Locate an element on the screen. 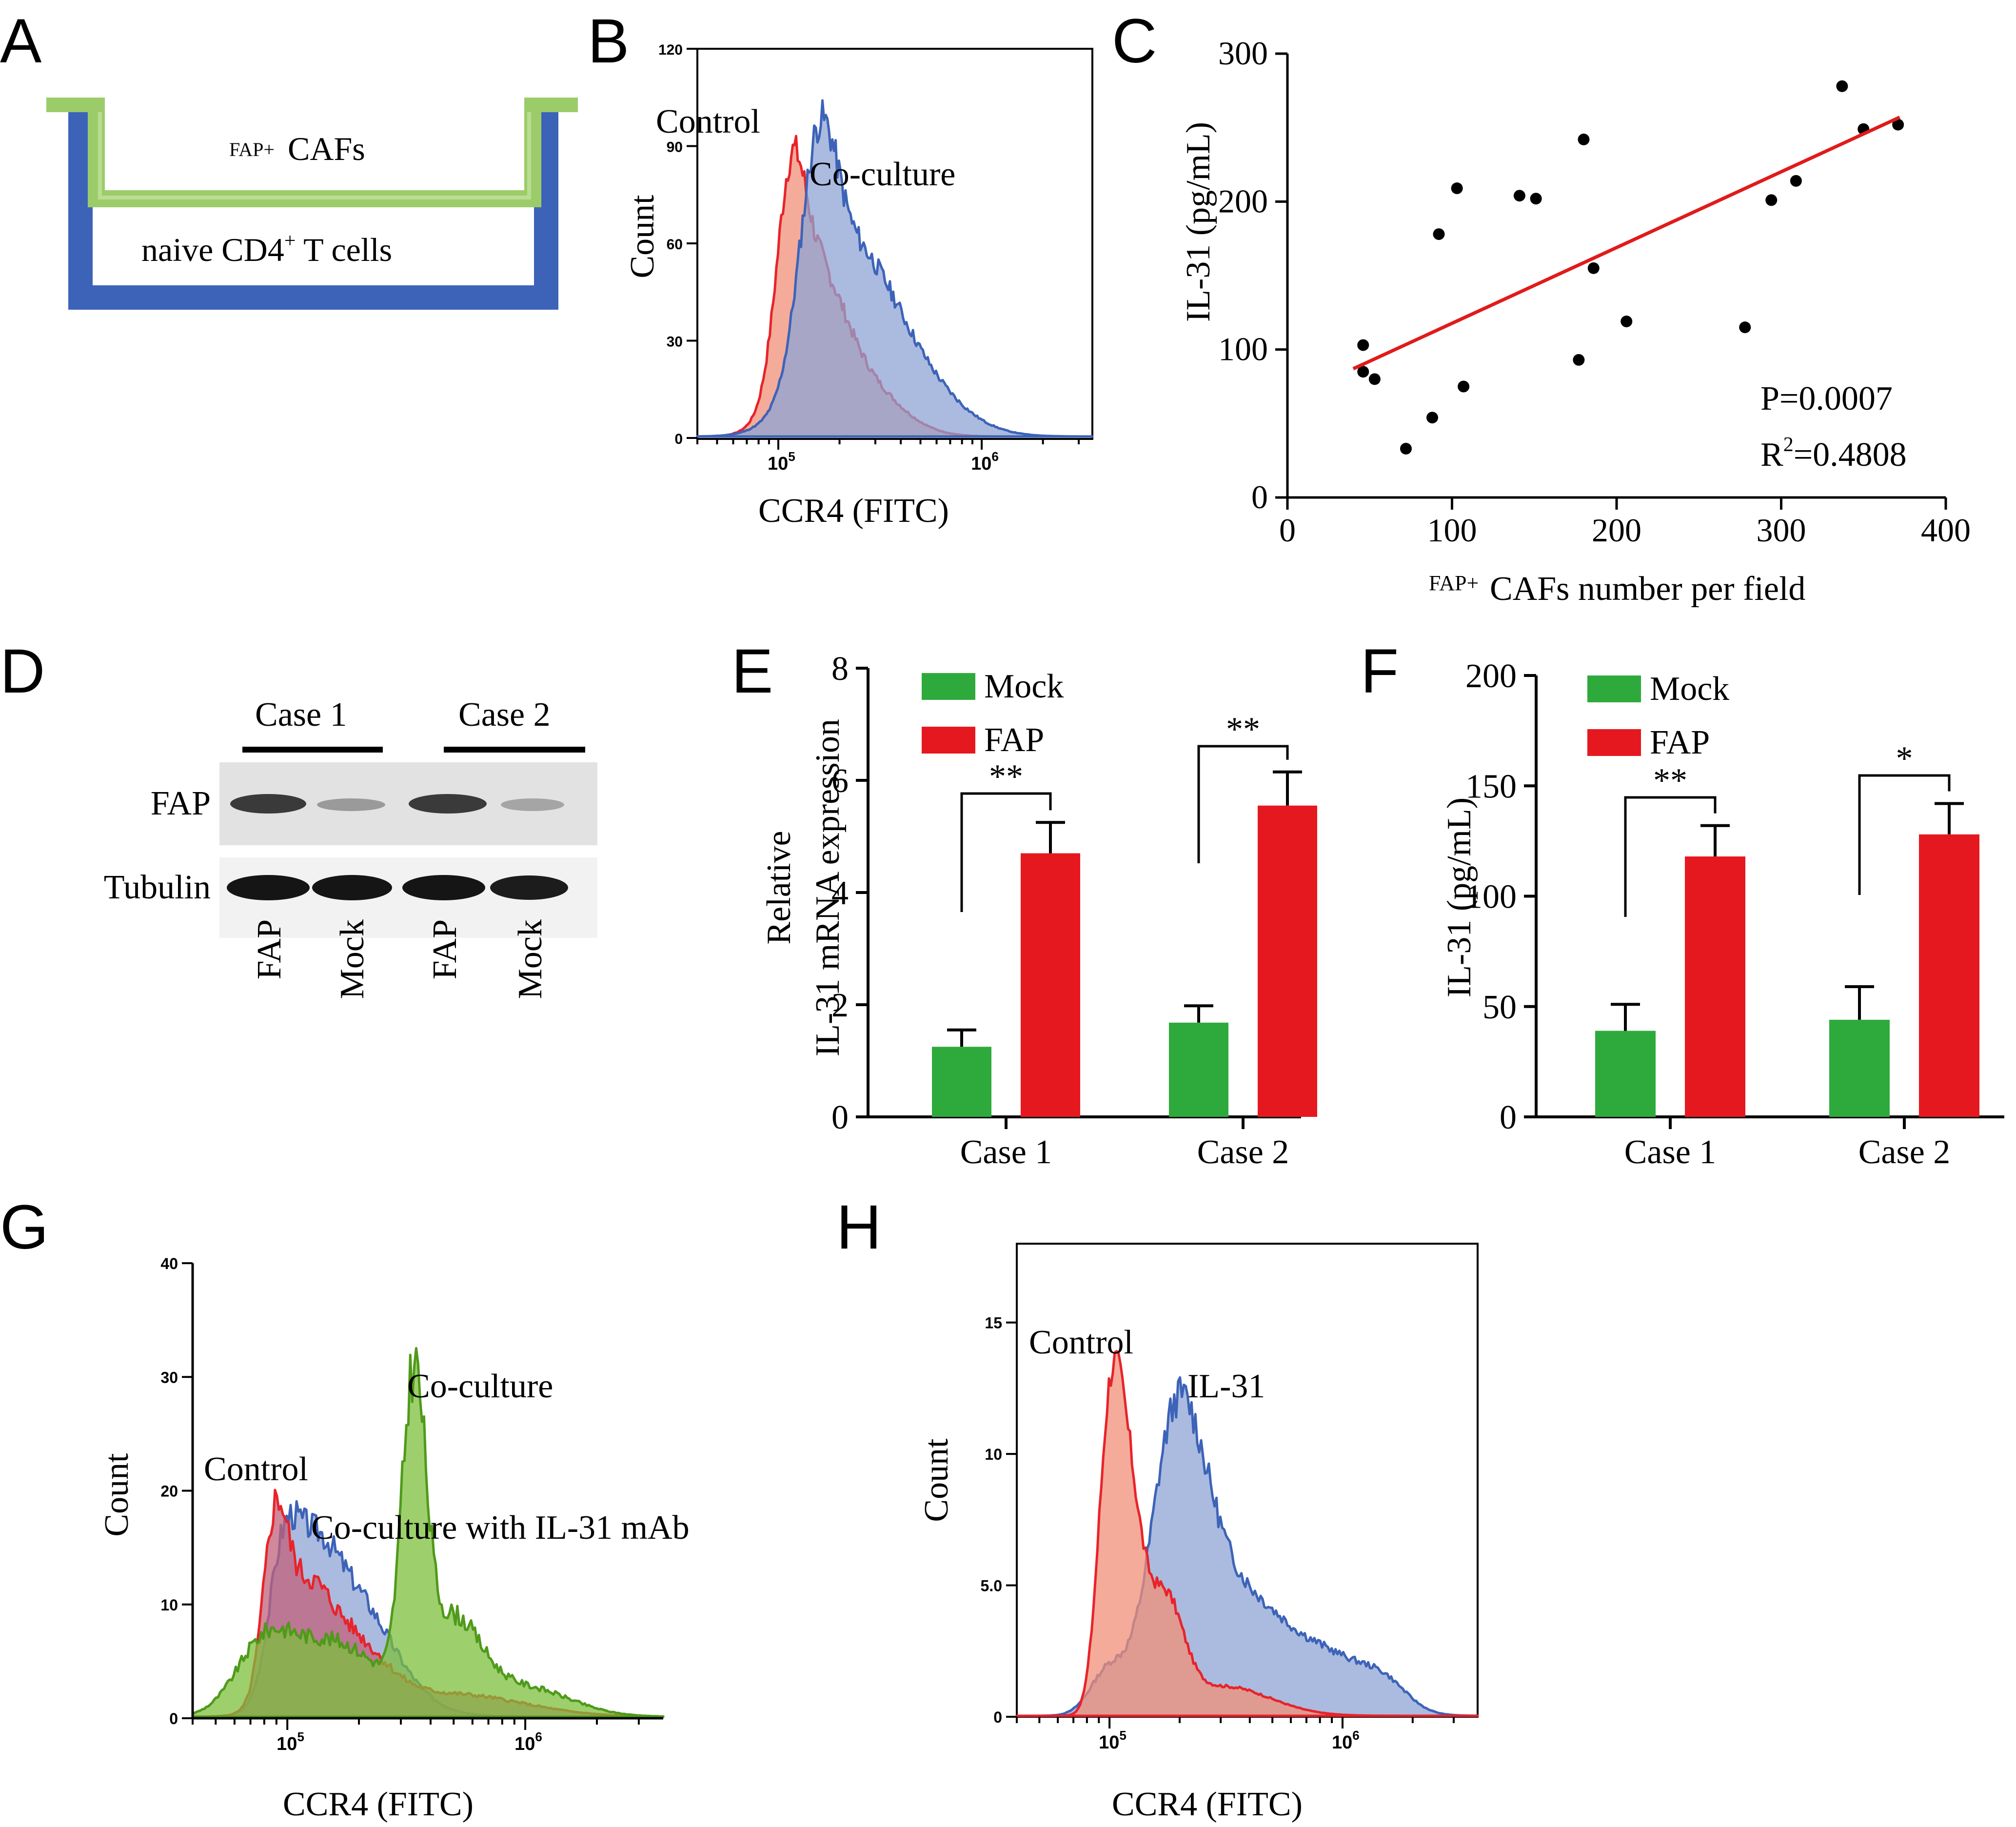 This screenshot has width=2016, height=1827. g-y-tick-label: 10 is located at coordinates (169, 1605).